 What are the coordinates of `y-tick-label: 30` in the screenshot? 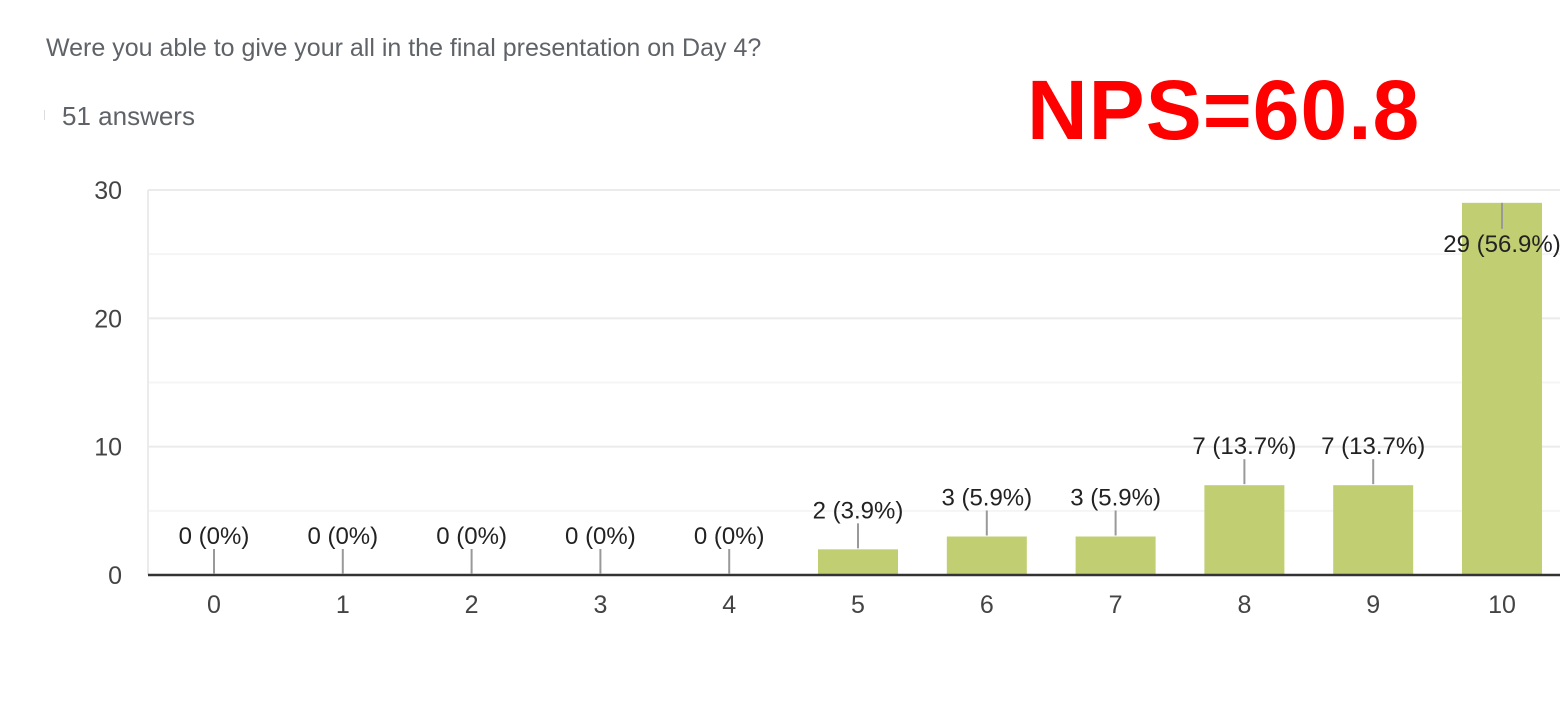 It's located at (108, 191).